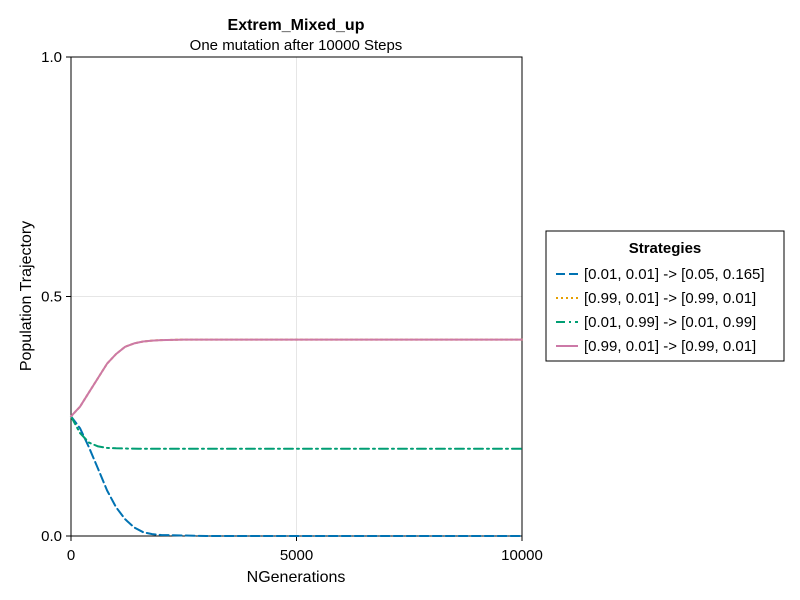 The image size is (800, 600). What do you see at coordinates (51, 536) in the screenshot?
I see `y-tick-label: 0.0` at bounding box center [51, 536].